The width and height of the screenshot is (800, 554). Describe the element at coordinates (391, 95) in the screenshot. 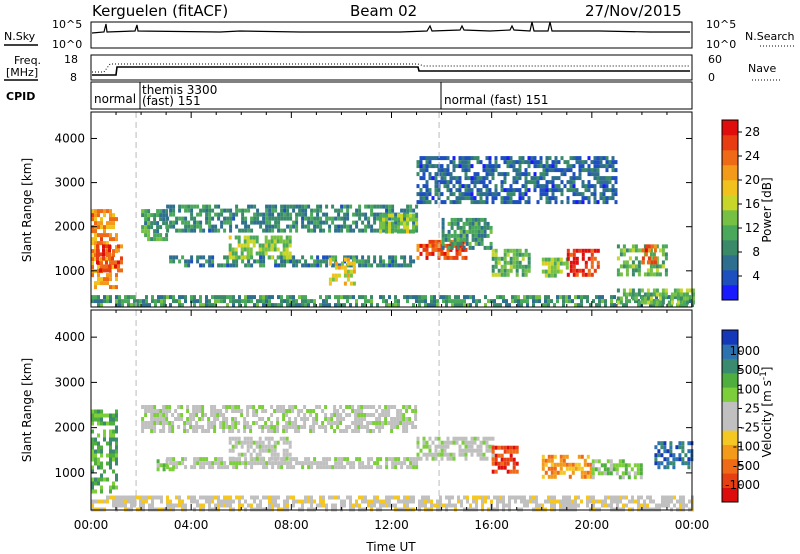

I see `cpid-panel` at that location.